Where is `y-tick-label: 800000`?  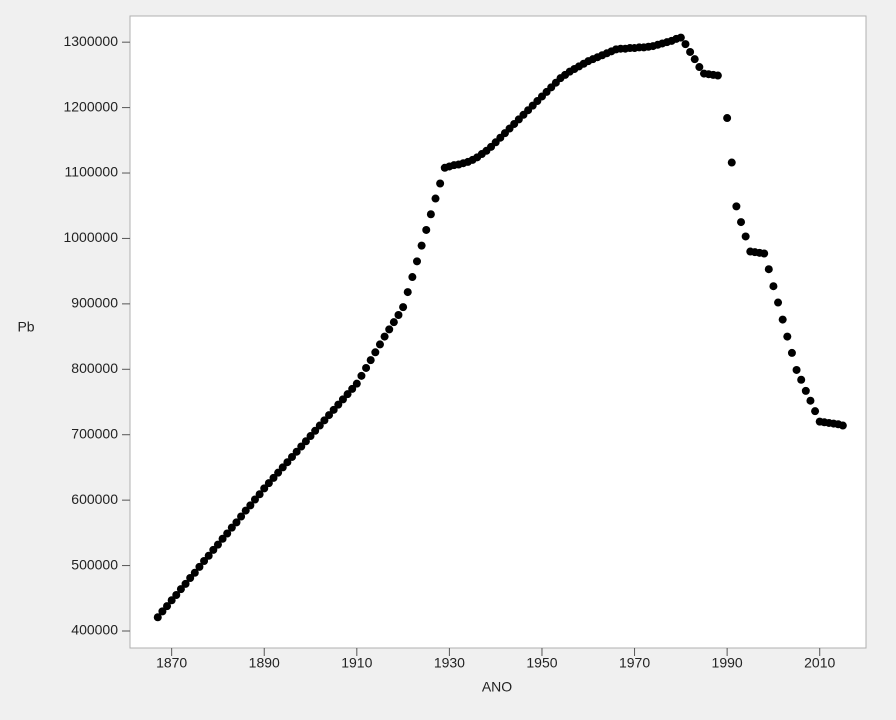 y-tick-label: 800000 is located at coordinates (94, 368).